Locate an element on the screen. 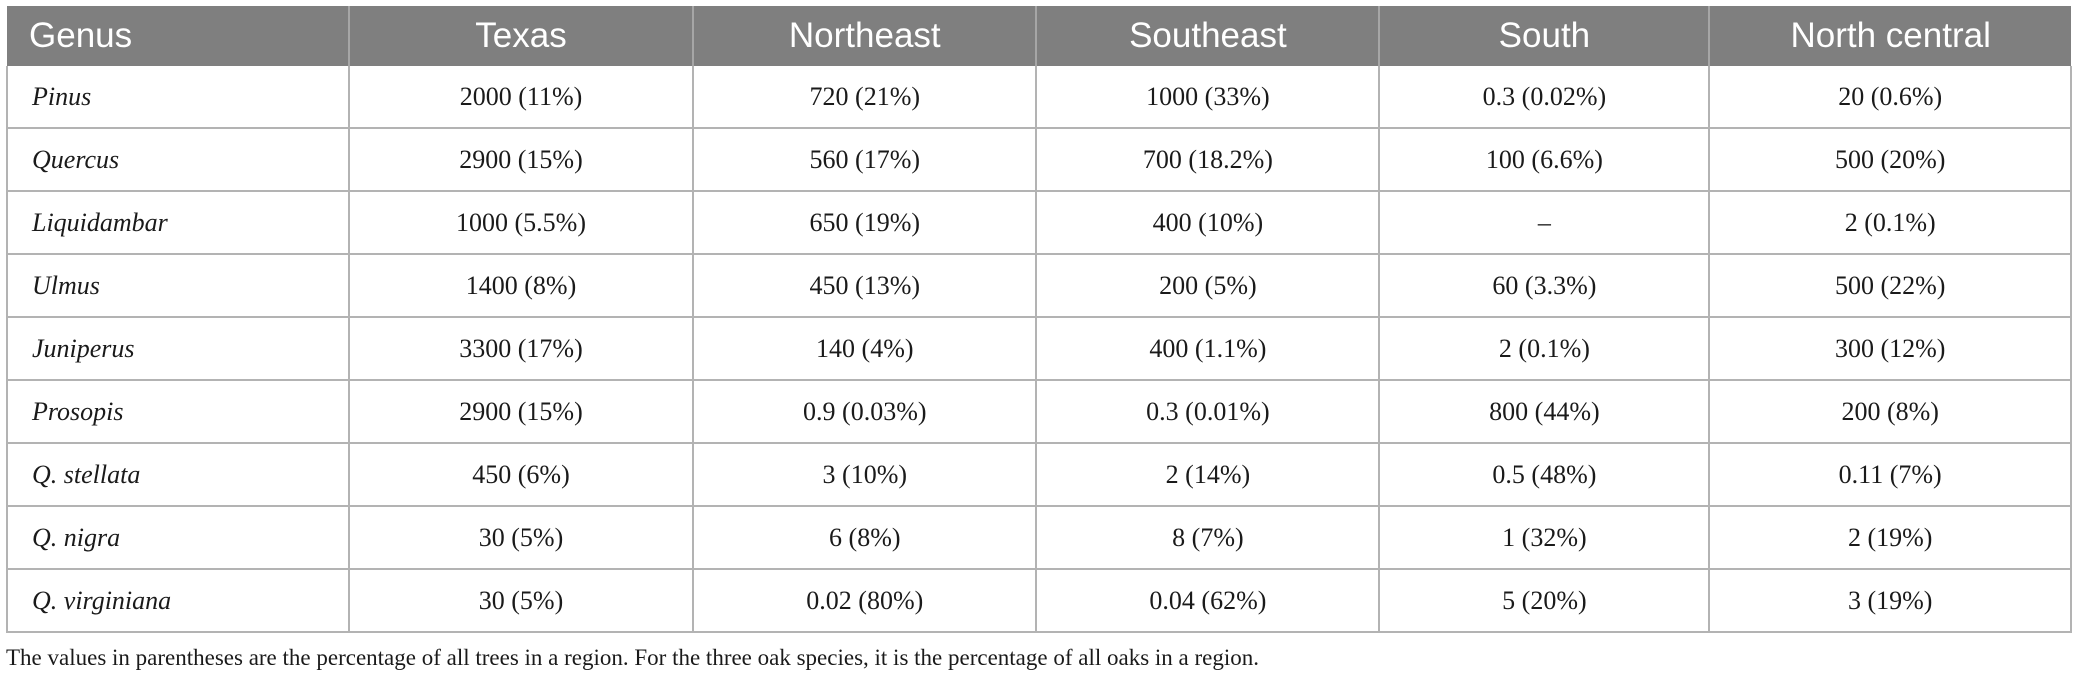 The width and height of the screenshot is (2078, 682). header-southeast: Southeast is located at coordinates (1207, 36).